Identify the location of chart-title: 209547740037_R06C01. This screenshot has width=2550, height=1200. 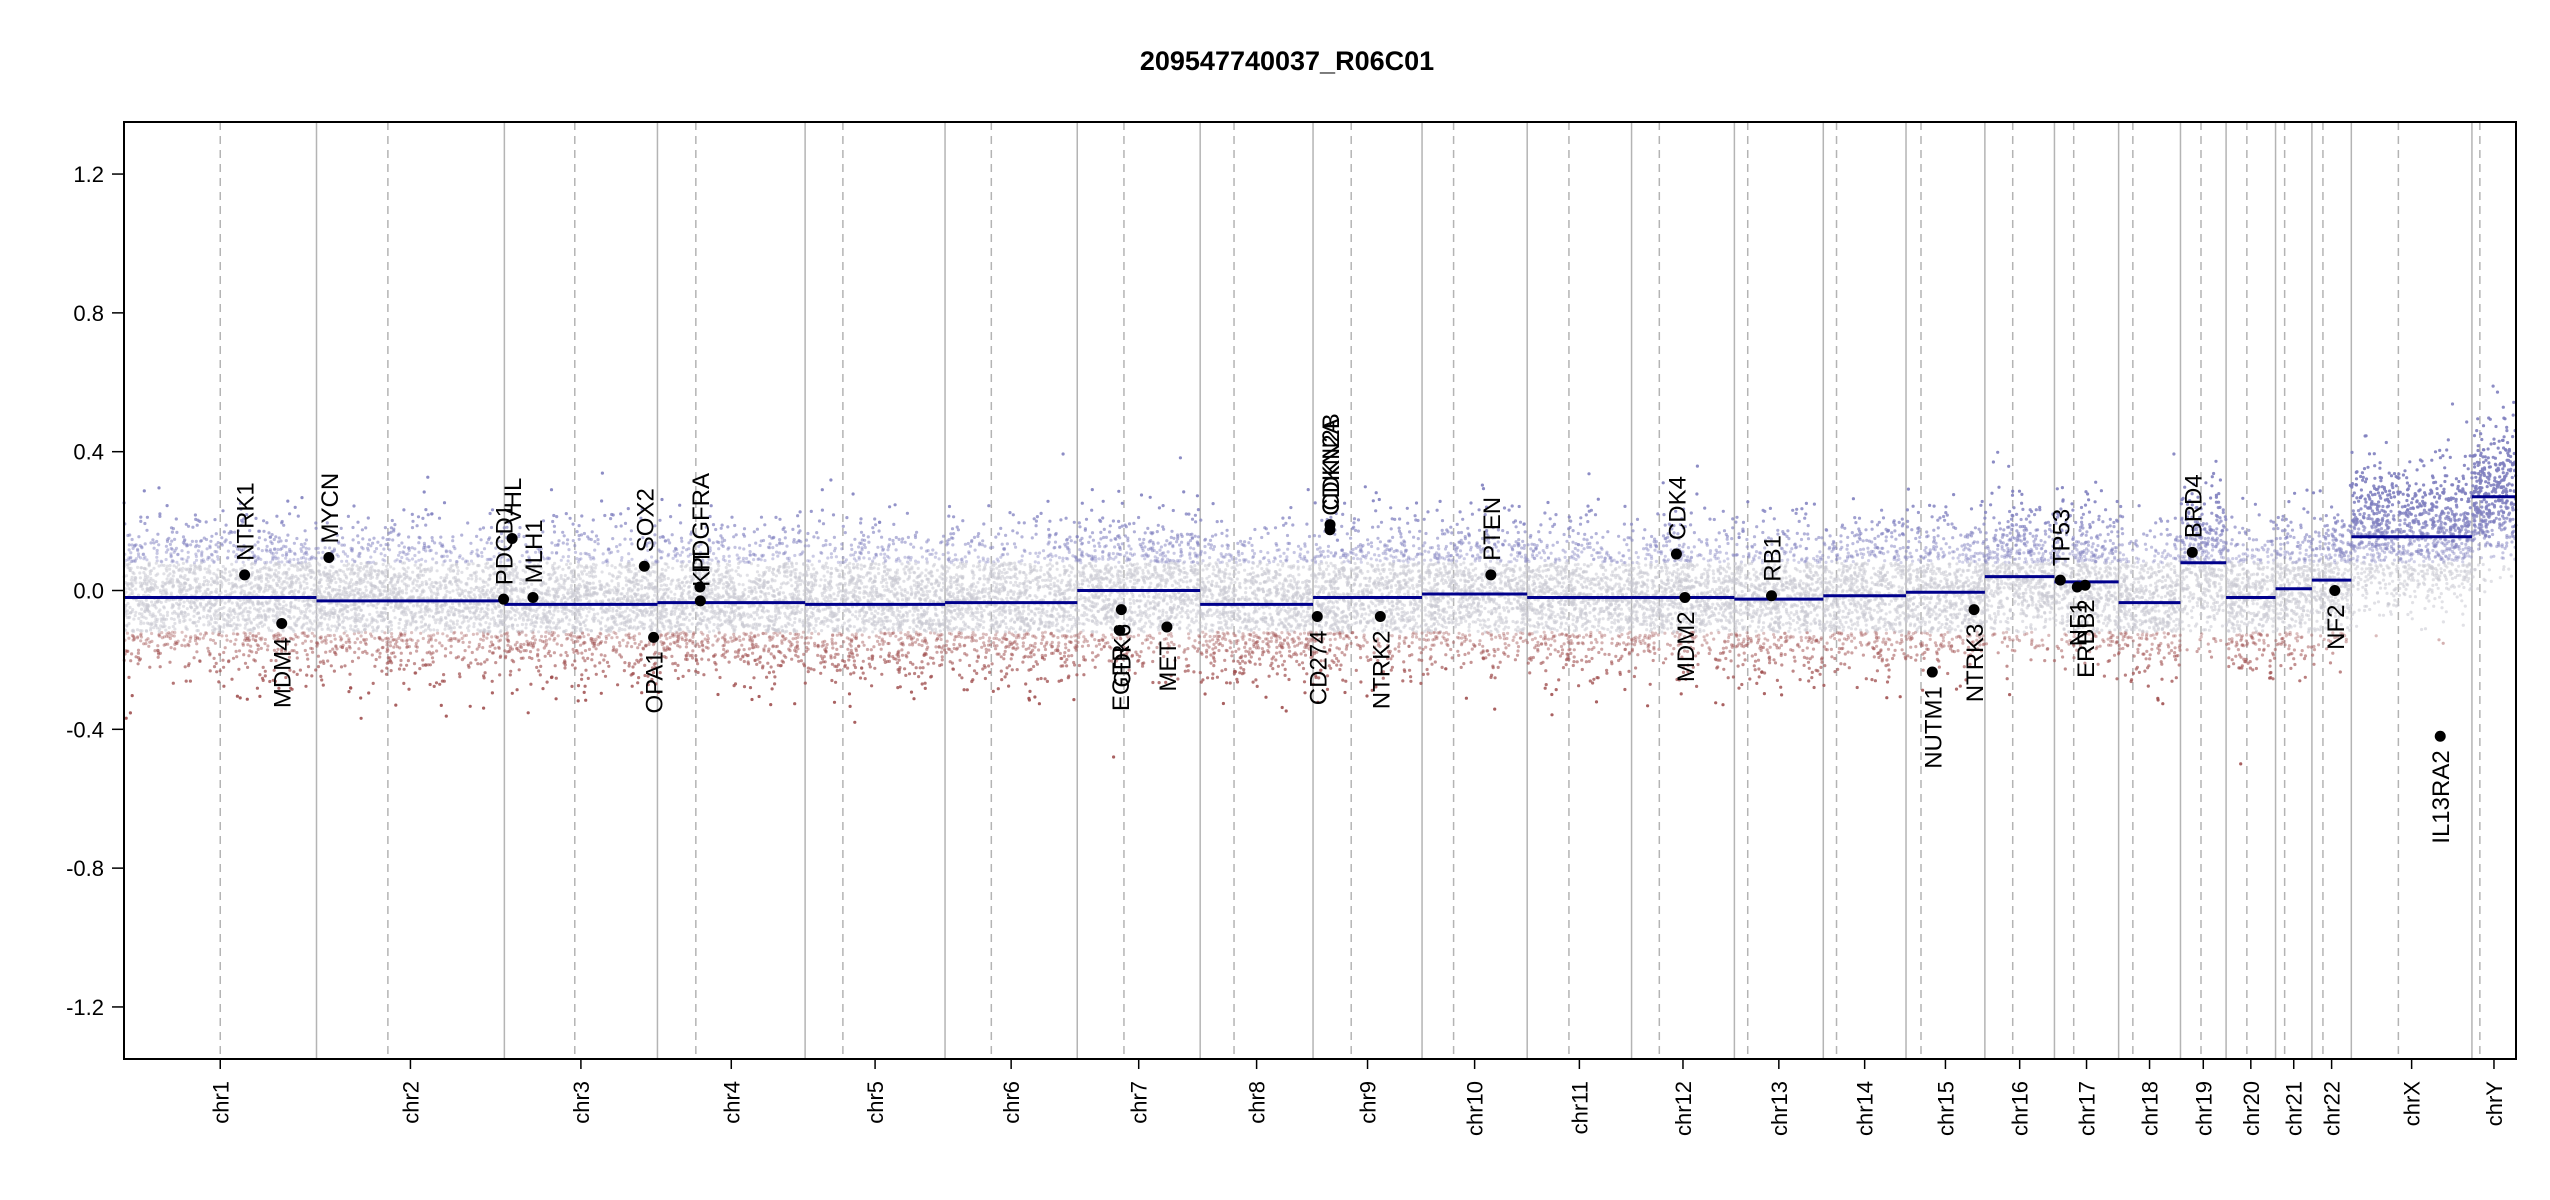
(1287, 61).